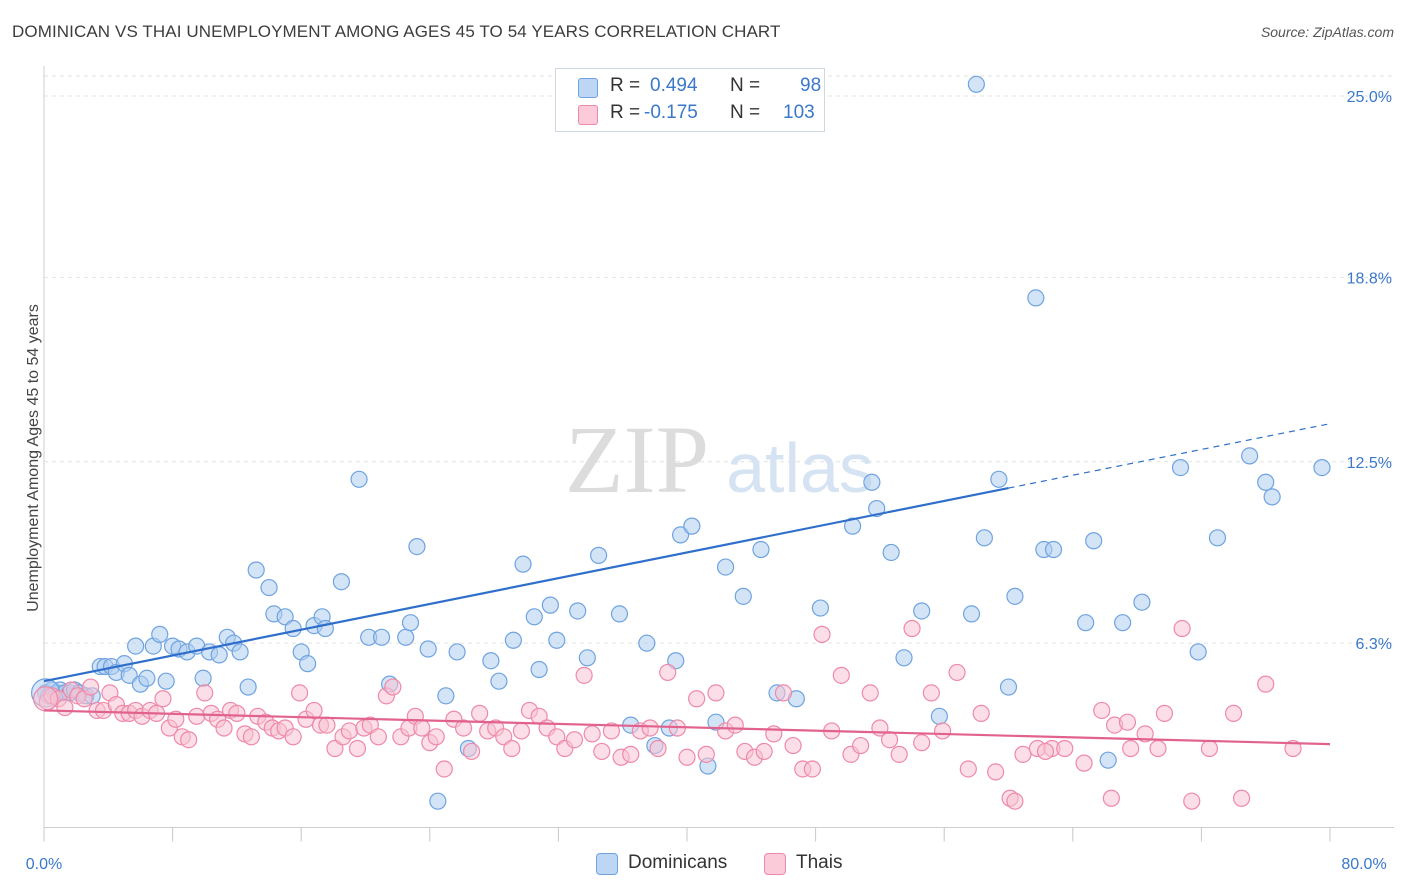 The width and height of the screenshot is (1406, 892). I want to click on y-axis-label: Unemployment Among Ages 45 to 54 years, so click(33, 458).